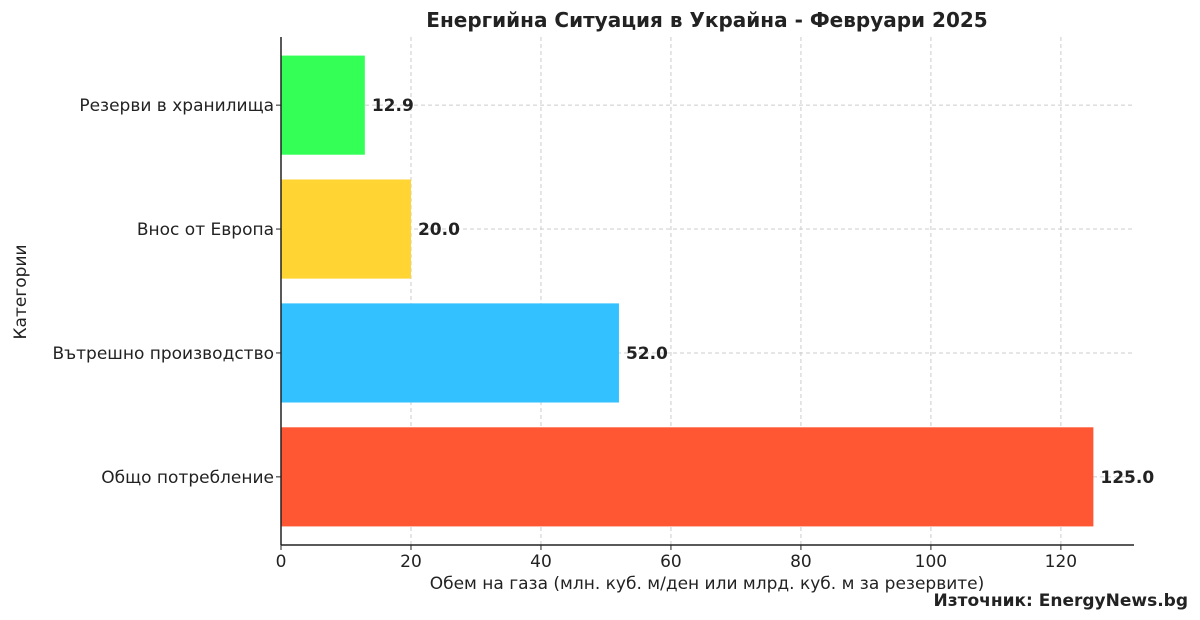 Image resolution: width=1200 pixels, height=620 pixels. Describe the element at coordinates (439, 230) in the screenshot. I see `value-label-2: 20.0` at that location.